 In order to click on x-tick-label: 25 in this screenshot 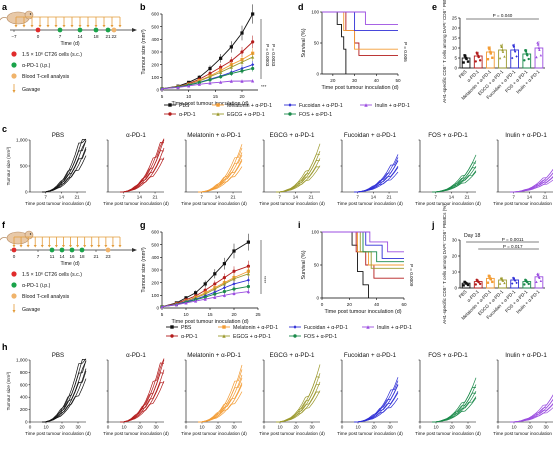, I will do `click(258, 314)`.